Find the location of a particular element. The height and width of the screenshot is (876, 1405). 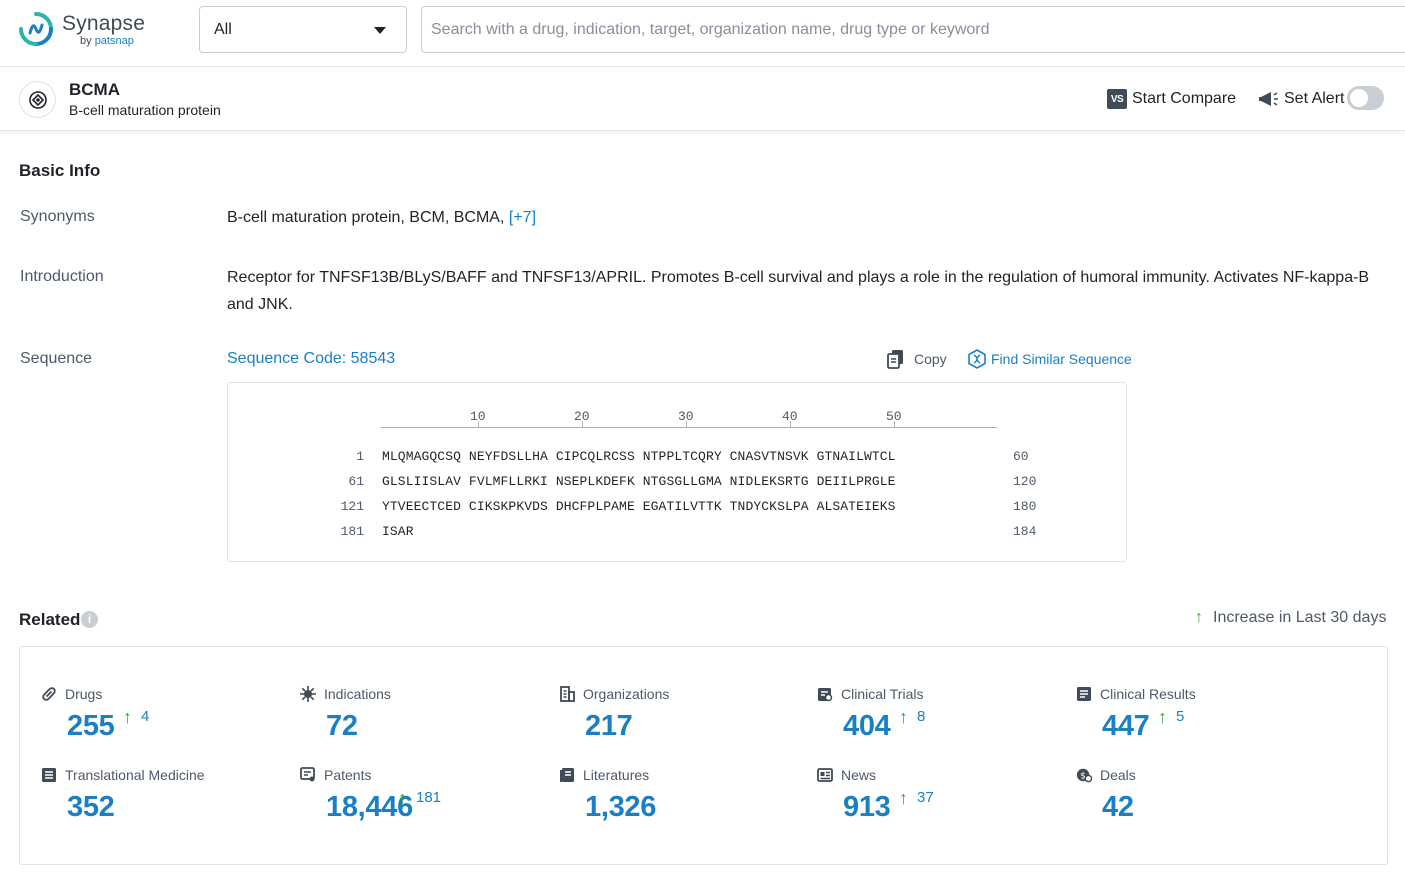

synapse-logo: Synapse by patsnap is located at coordinates (83, 31).